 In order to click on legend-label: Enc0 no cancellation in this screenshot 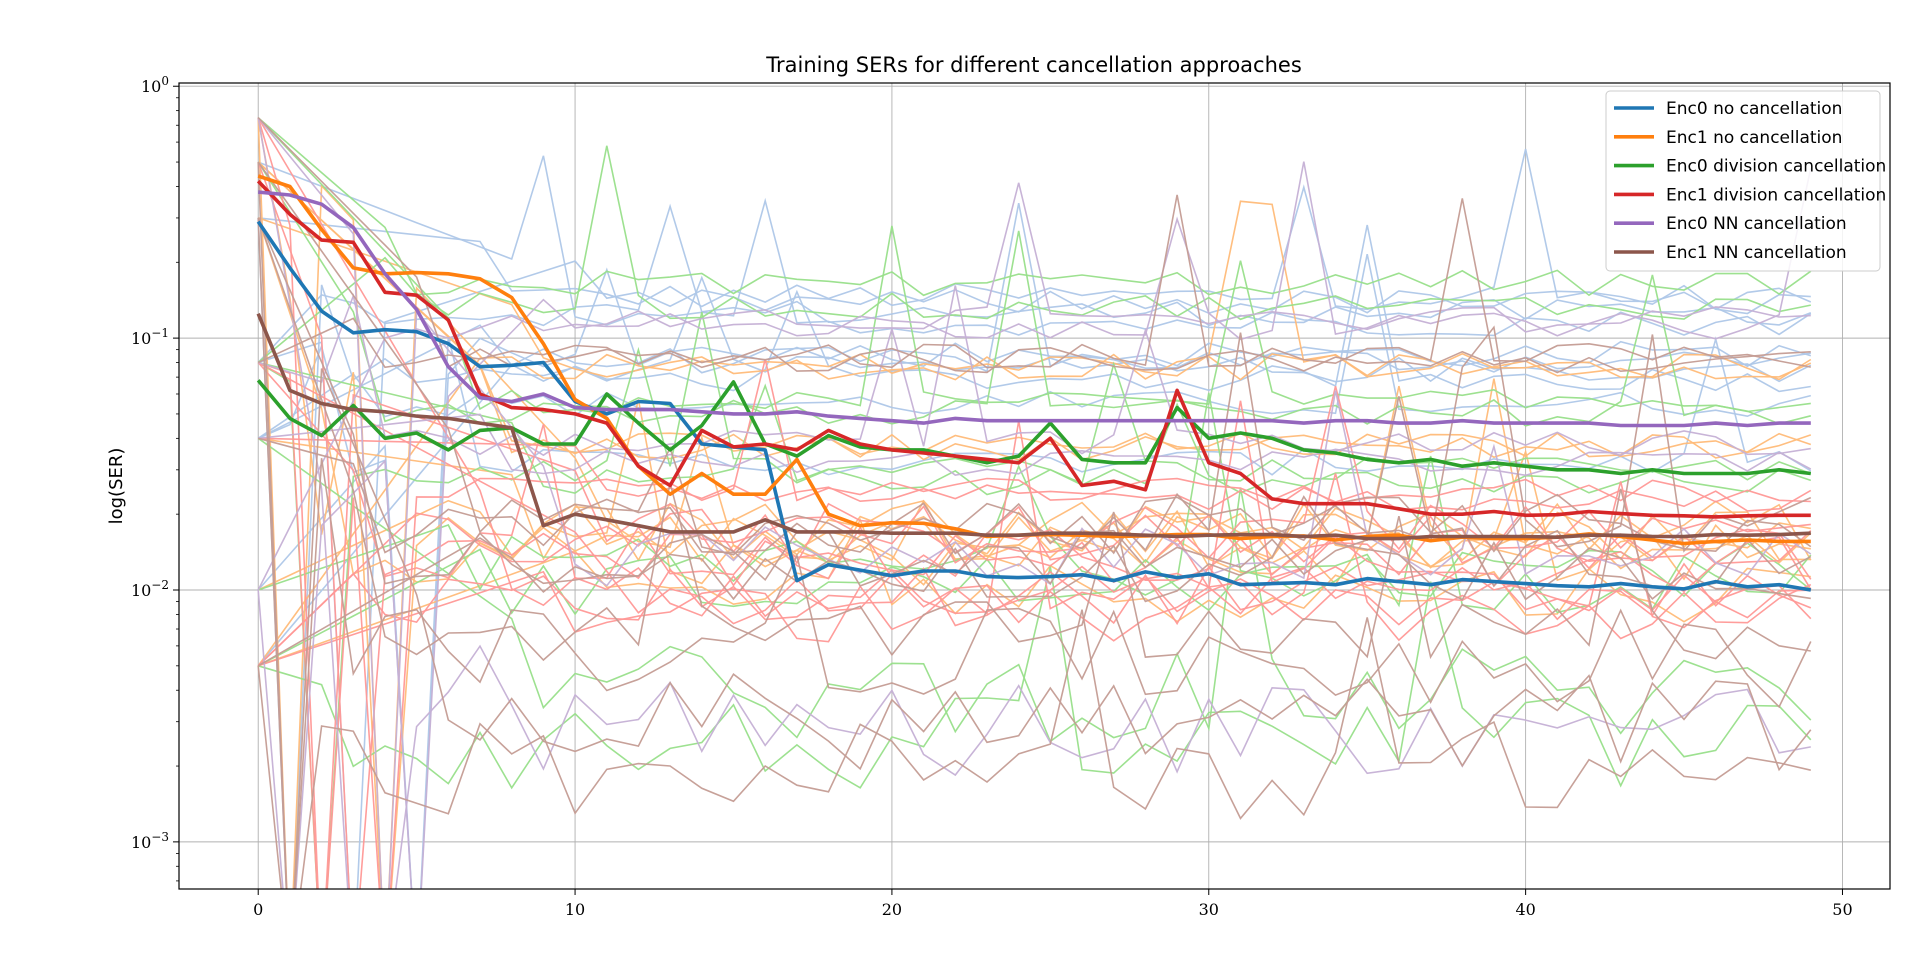, I will do `click(1754, 109)`.